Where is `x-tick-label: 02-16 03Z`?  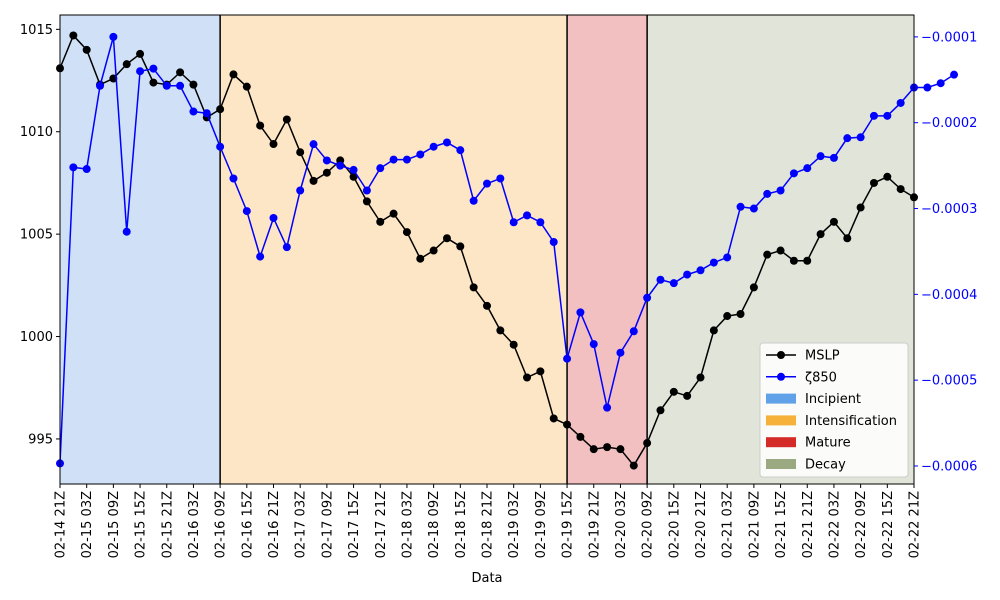 x-tick-label: 02-16 03Z is located at coordinates (194, 524).